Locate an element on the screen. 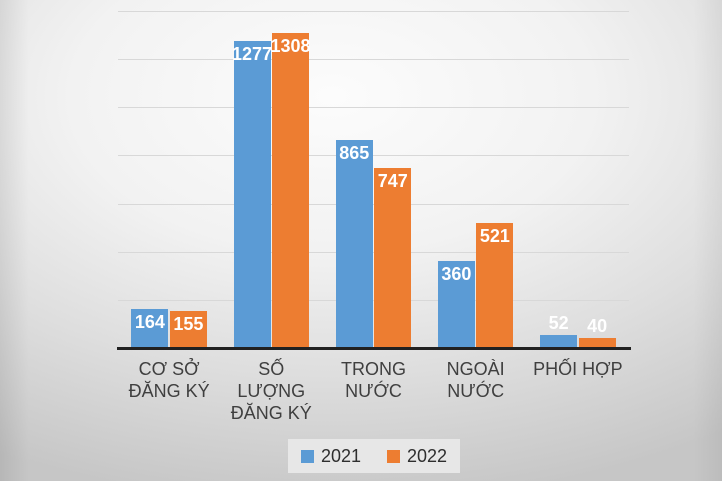  legend-swatch-2021-icon is located at coordinates (307, 456).